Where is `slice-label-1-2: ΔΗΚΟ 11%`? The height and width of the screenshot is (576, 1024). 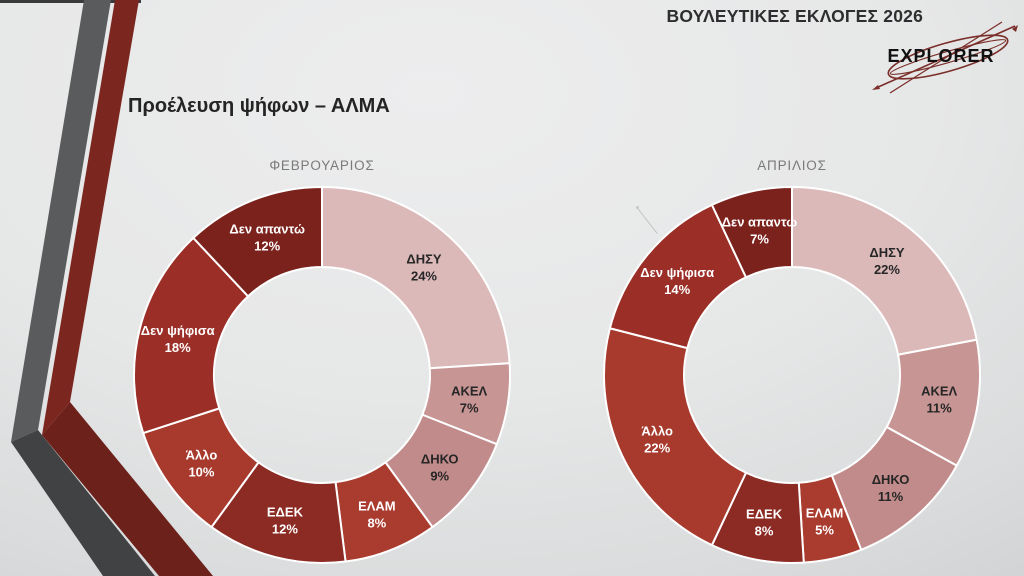 slice-label-1-2: ΔΗΚΟ 11% is located at coordinates (891, 488).